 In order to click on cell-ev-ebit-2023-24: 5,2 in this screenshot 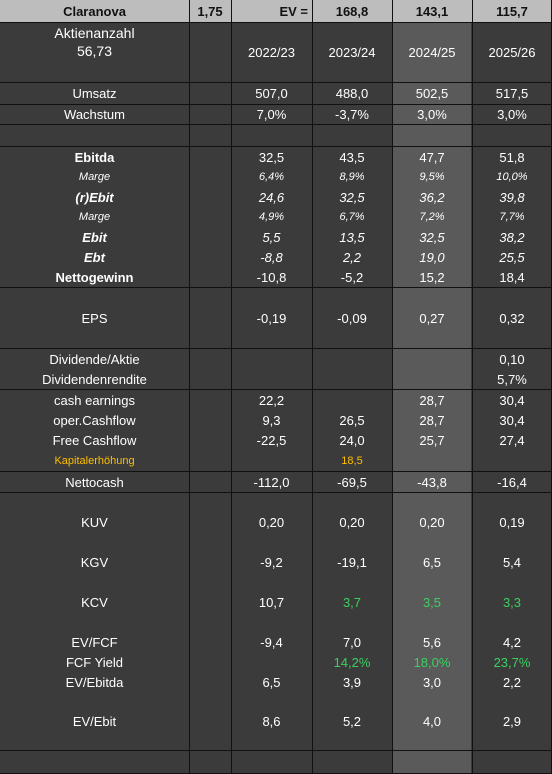, I will do `click(352, 721)`.